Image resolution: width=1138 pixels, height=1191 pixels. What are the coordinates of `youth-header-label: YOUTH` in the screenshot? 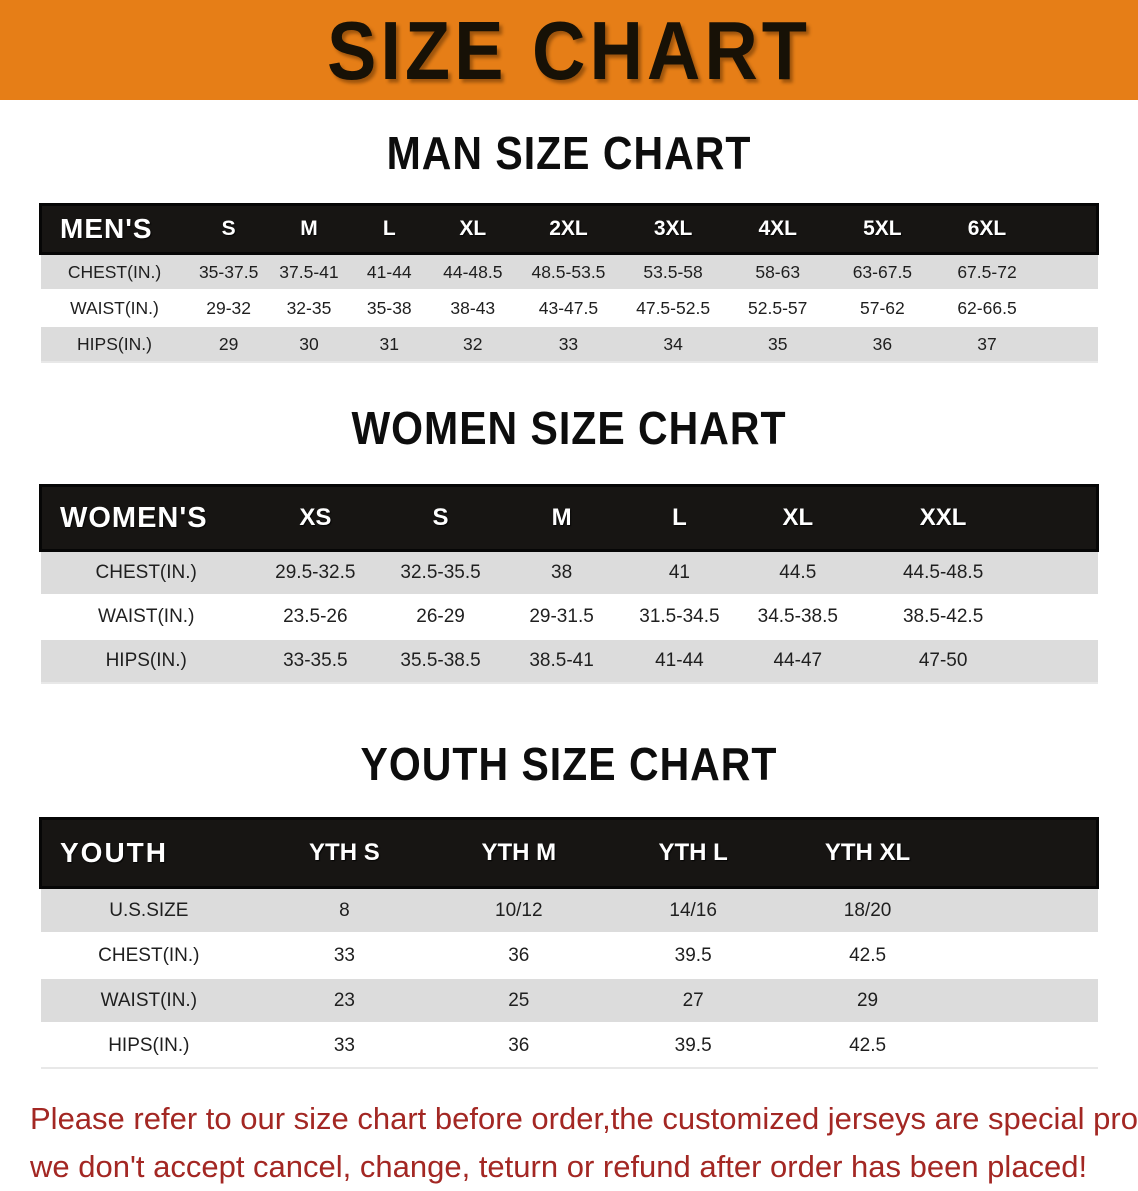 It's located at (148, 853).